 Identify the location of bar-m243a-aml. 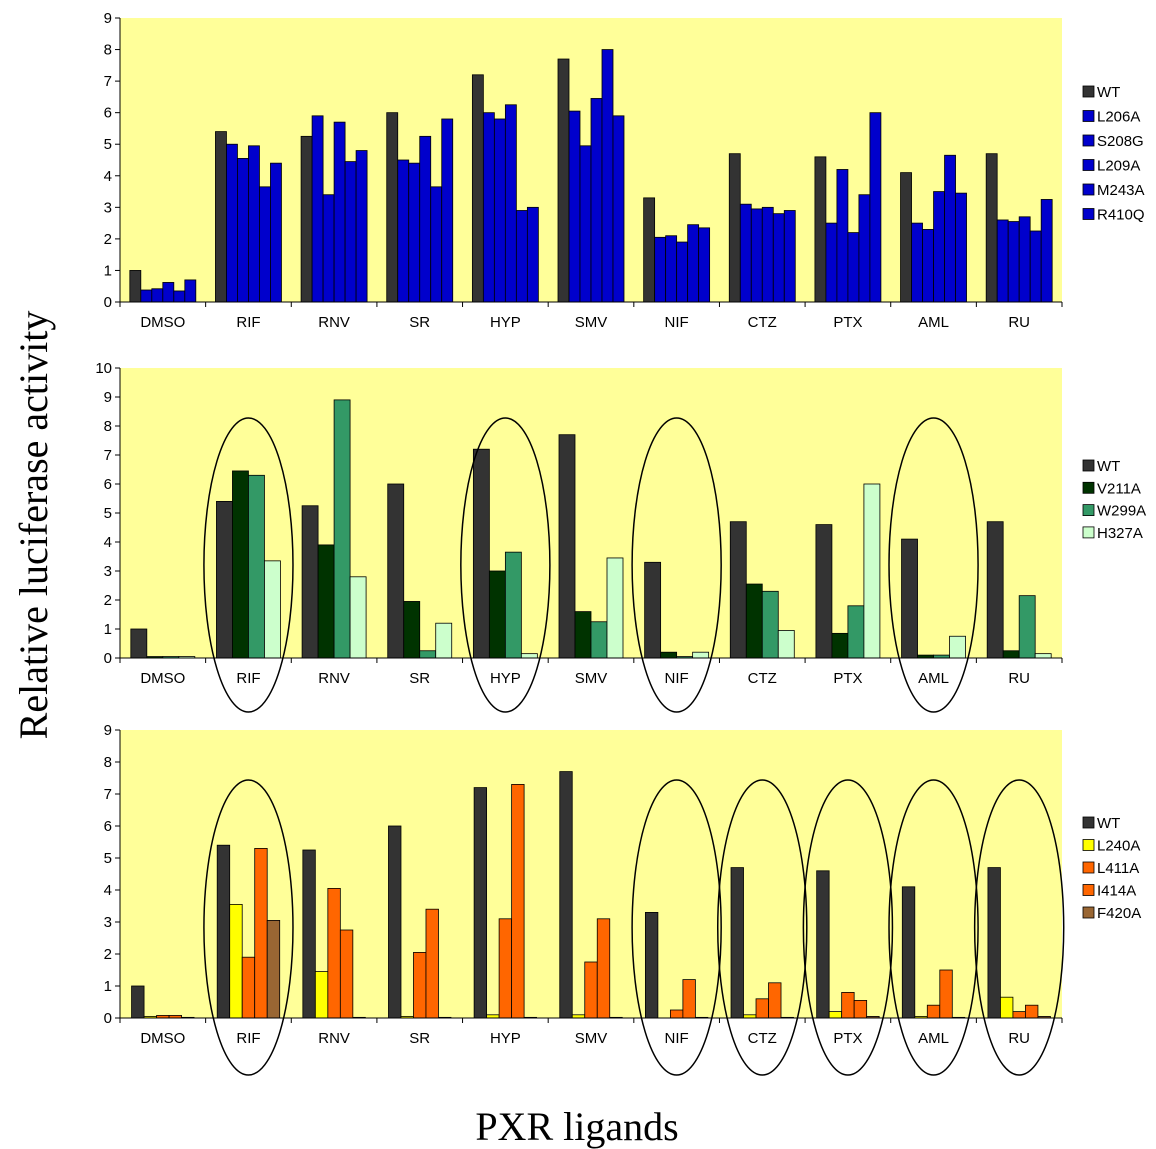
(950, 228).